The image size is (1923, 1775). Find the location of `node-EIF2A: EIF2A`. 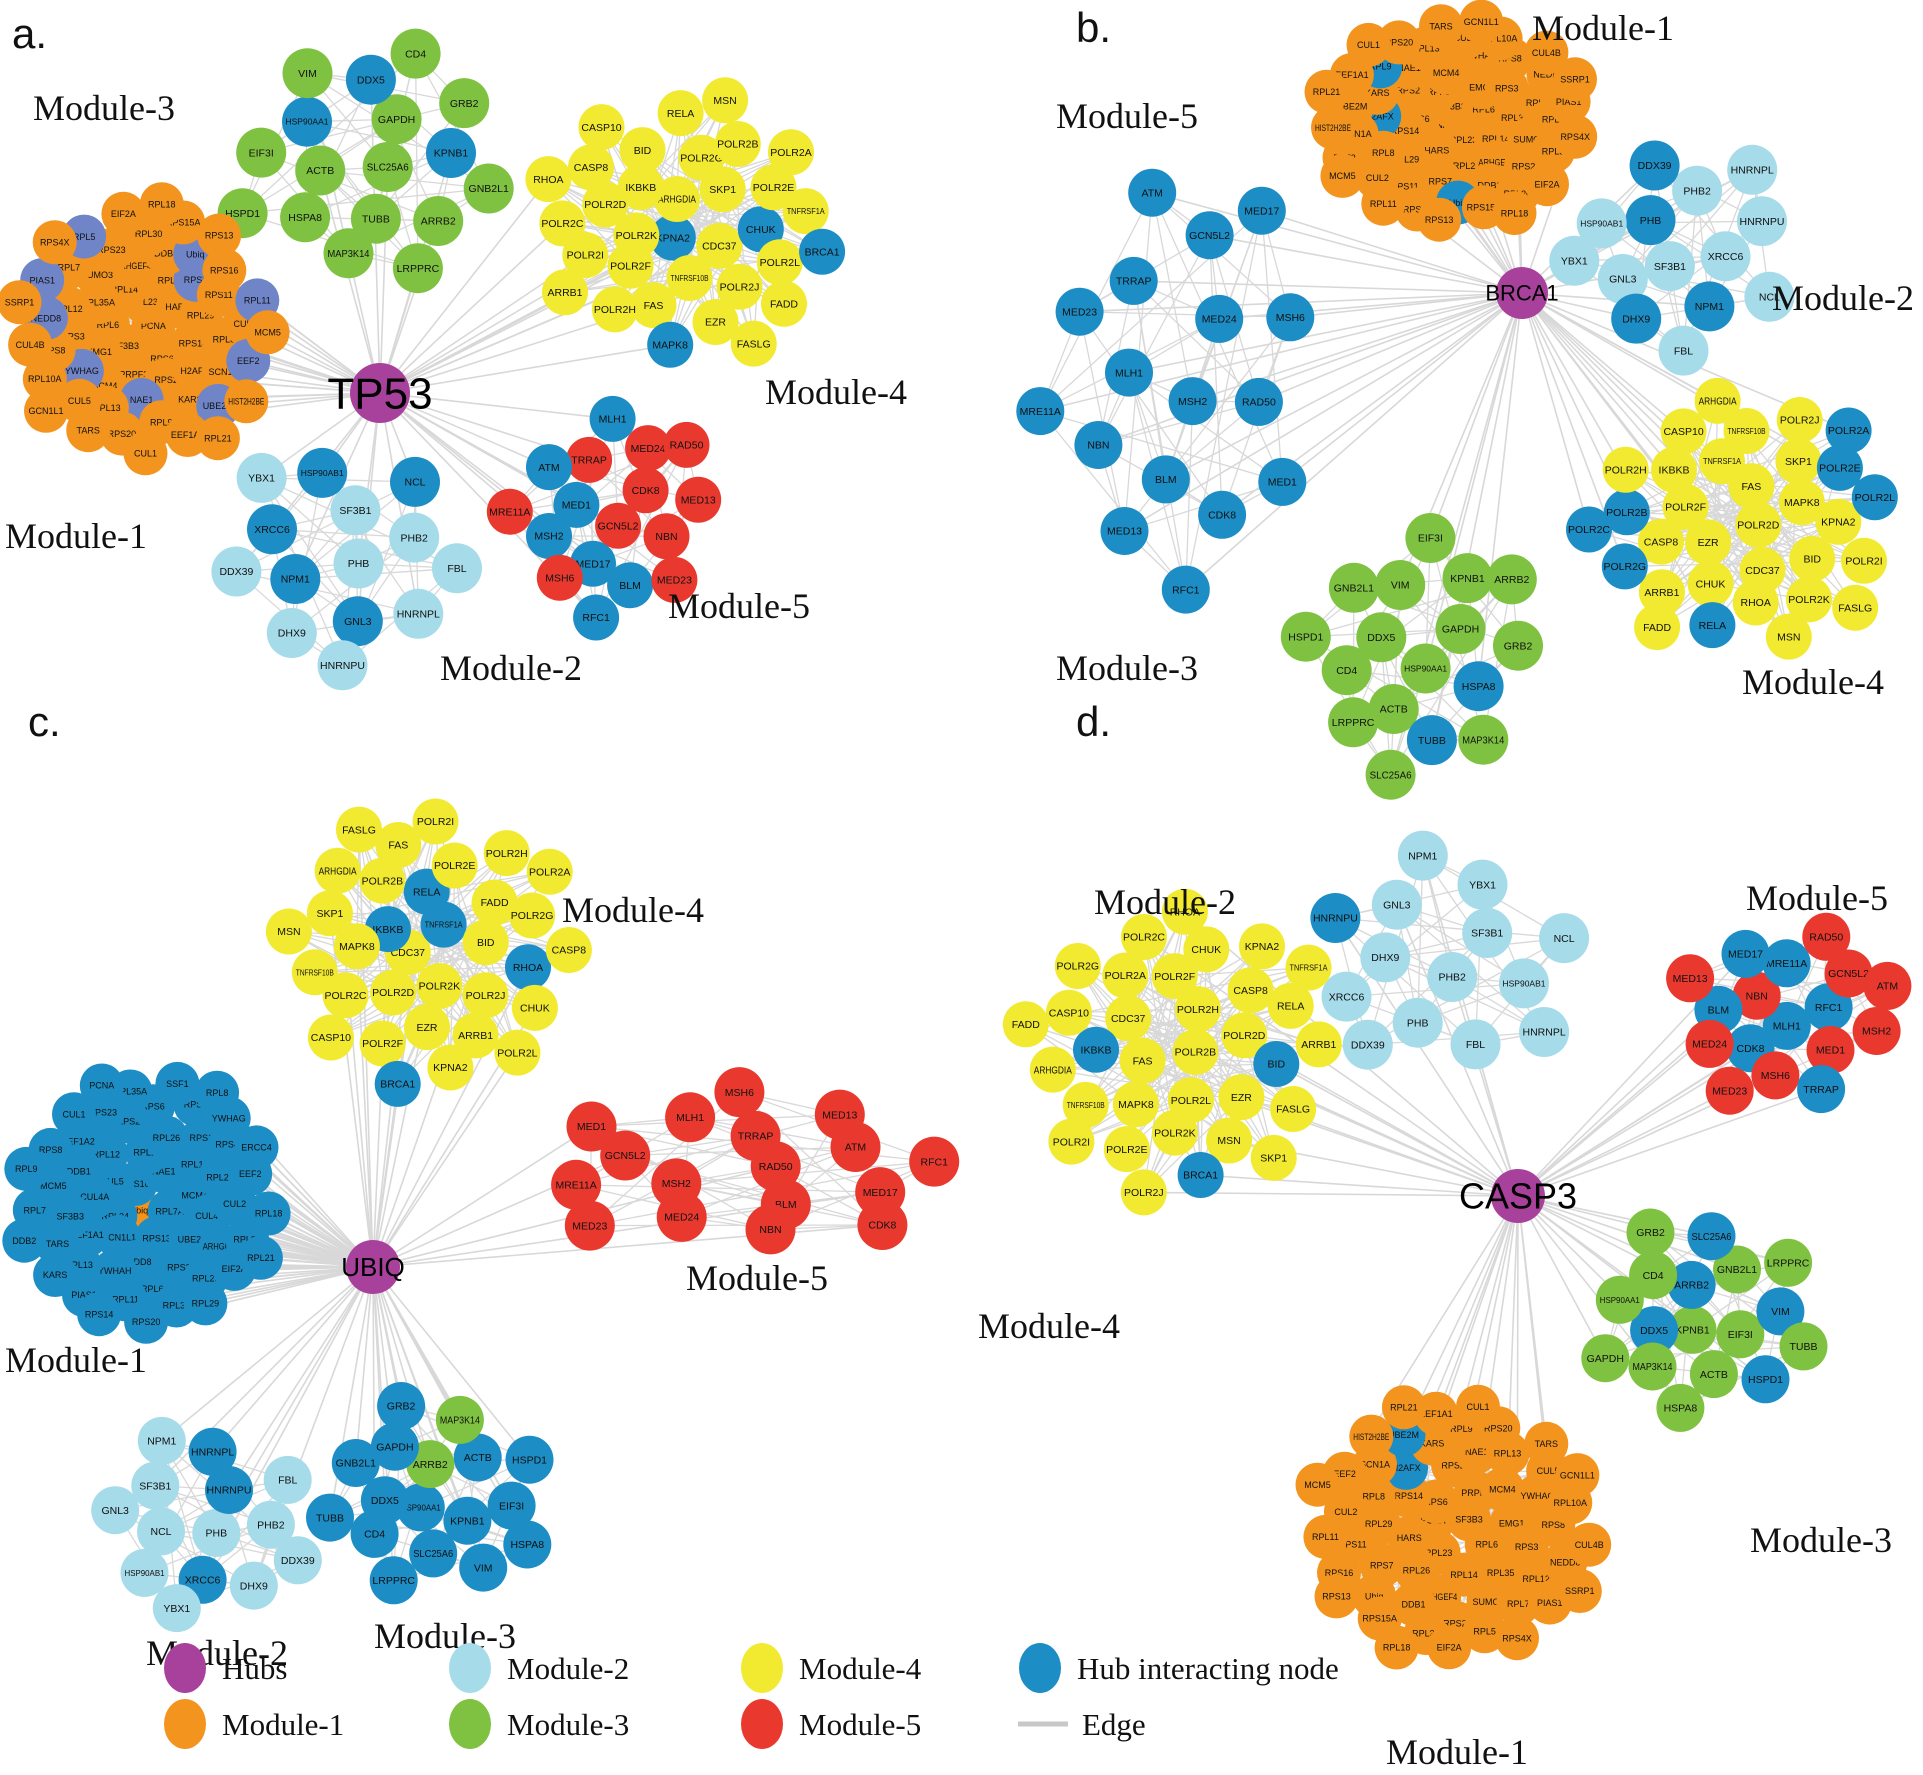

node-EIF2A: EIF2A is located at coordinates (1547, 184).